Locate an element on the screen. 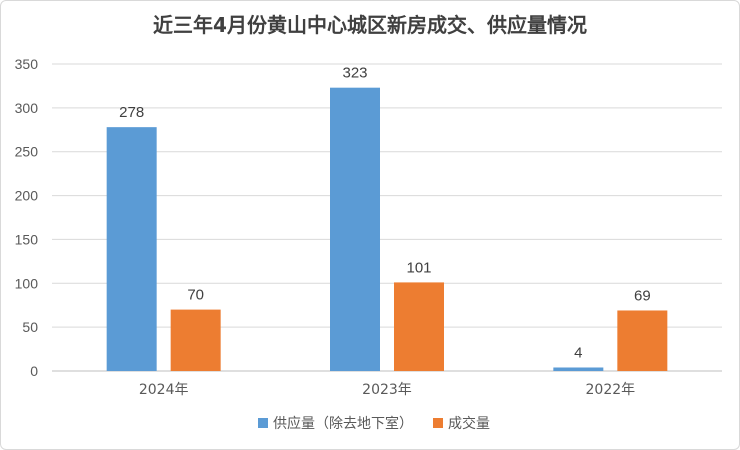 Image resolution: width=740 pixels, height=450 pixels. x-tick-label: 2024年 is located at coordinates (164, 390).